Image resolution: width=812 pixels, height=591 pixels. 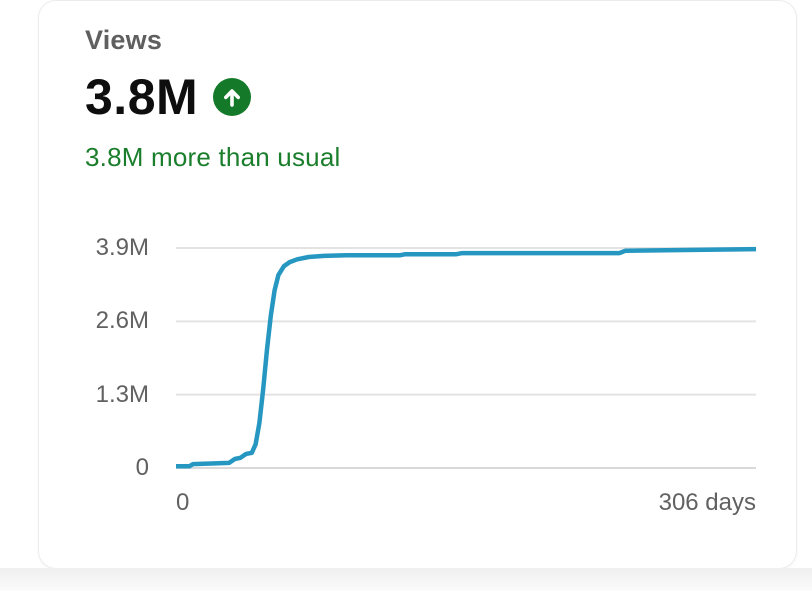 I want to click on x-axis-start-label: 0, so click(x=183, y=502).